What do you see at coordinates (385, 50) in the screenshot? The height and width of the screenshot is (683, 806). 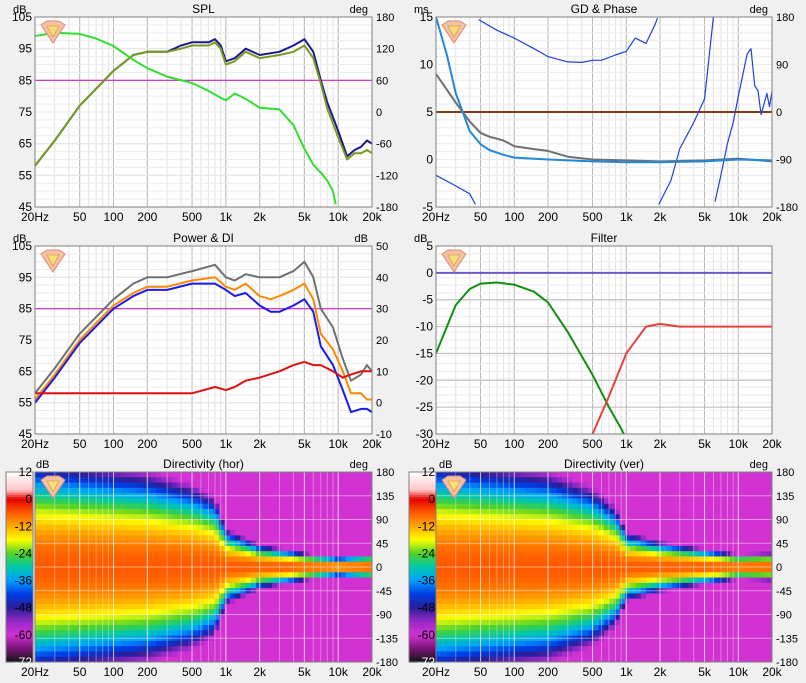 I see `y2-tick-label: 120` at bounding box center [385, 50].